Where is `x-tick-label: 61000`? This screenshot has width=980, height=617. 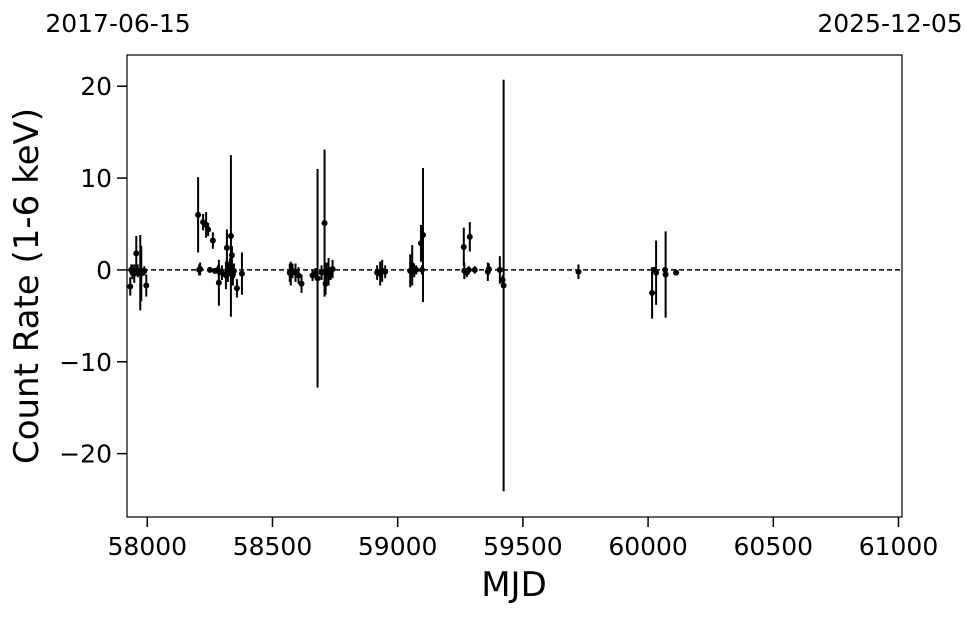 x-tick-label: 61000 is located at coordinates (899, 546).